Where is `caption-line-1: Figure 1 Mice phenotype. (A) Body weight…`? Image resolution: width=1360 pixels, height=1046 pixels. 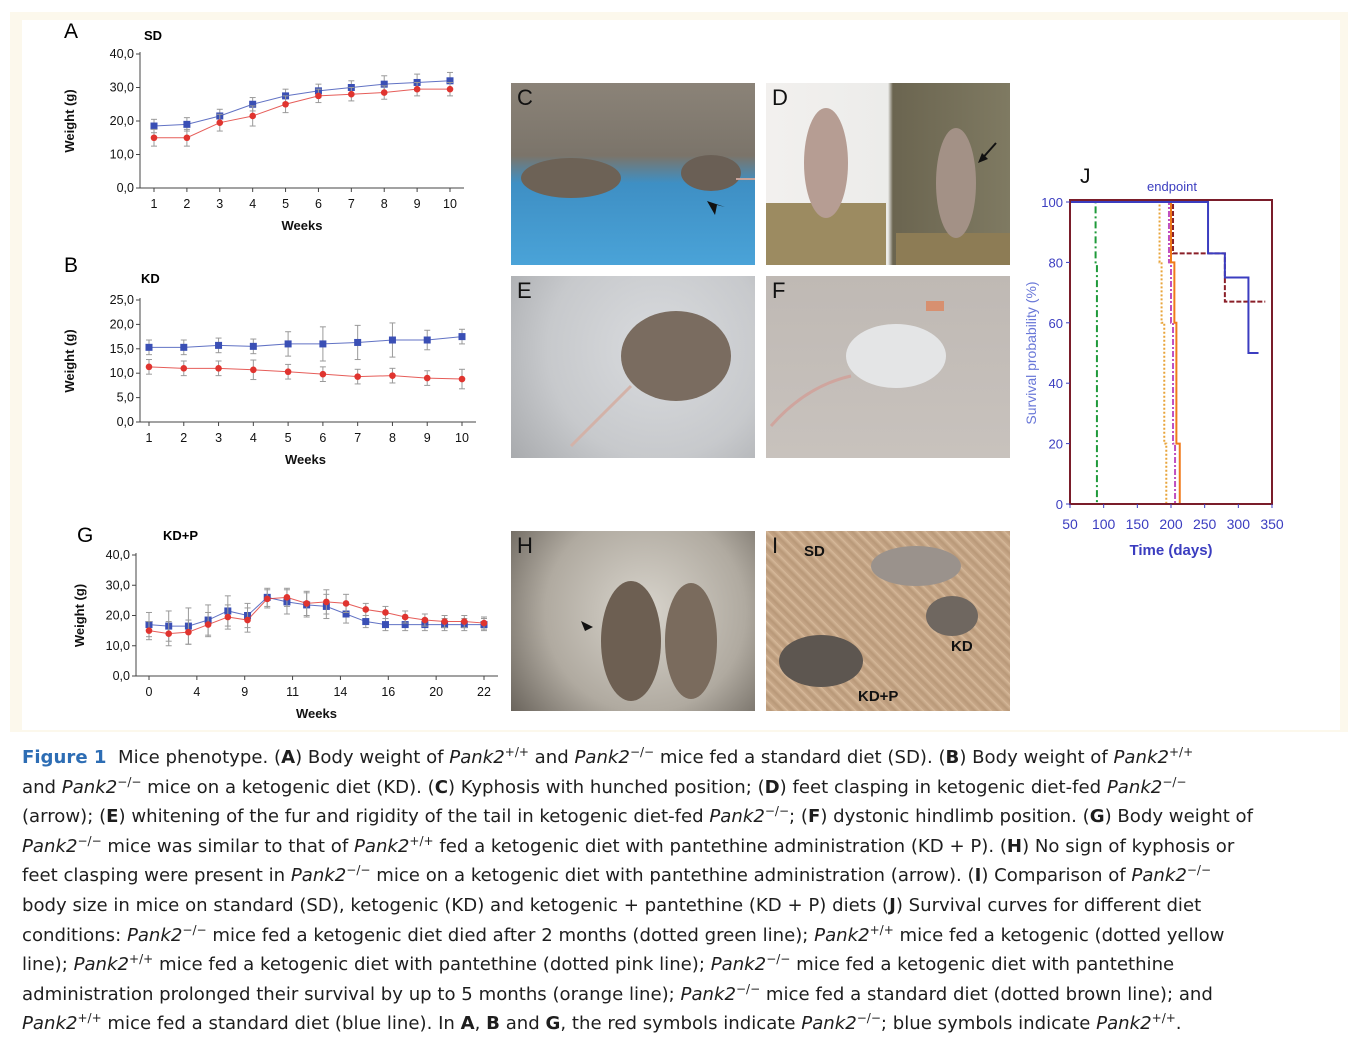
caption-line-1: Figure 1 Mice phenotype. (A) Body weight… is located at coordinates (683, 758).